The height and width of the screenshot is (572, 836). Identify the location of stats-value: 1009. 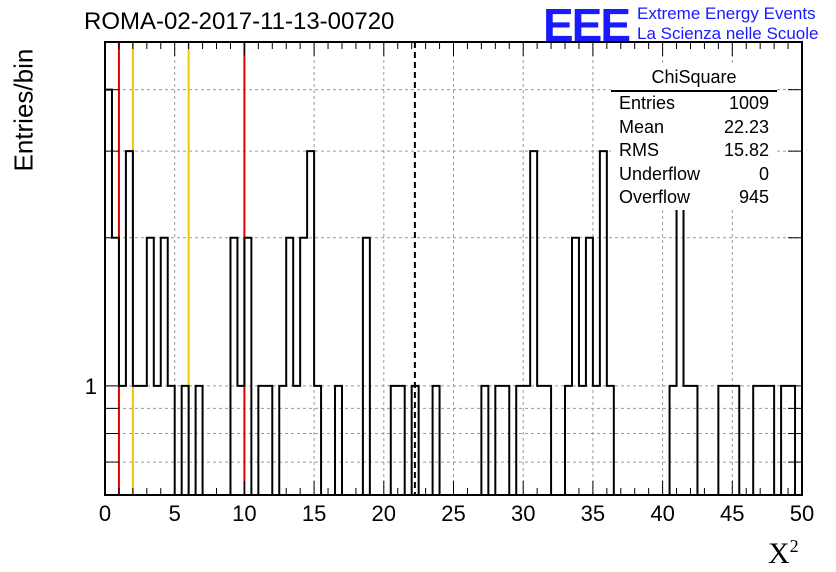
(748, 103).